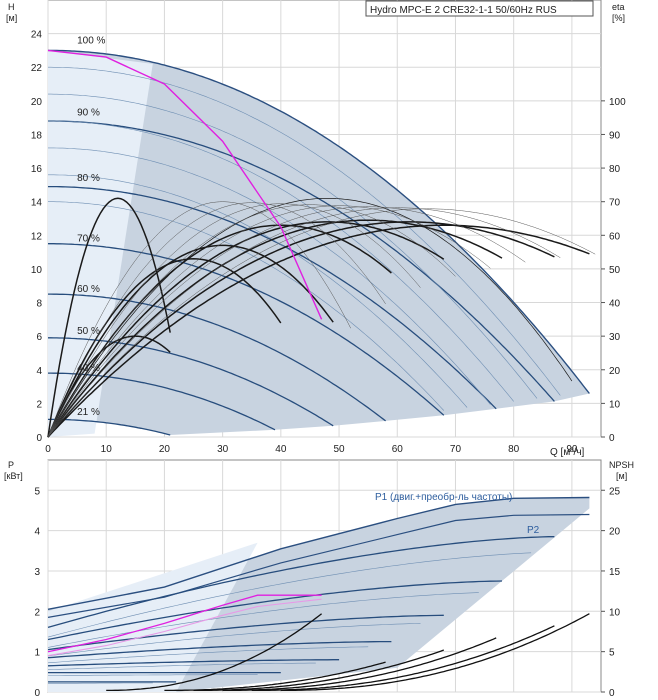  Describe the element at coordinates (463, 10) in the screenshot. I see `chart-title: Hydro MPC-E 2 CRE32-1-1 50/60Hz RUS` at that location.